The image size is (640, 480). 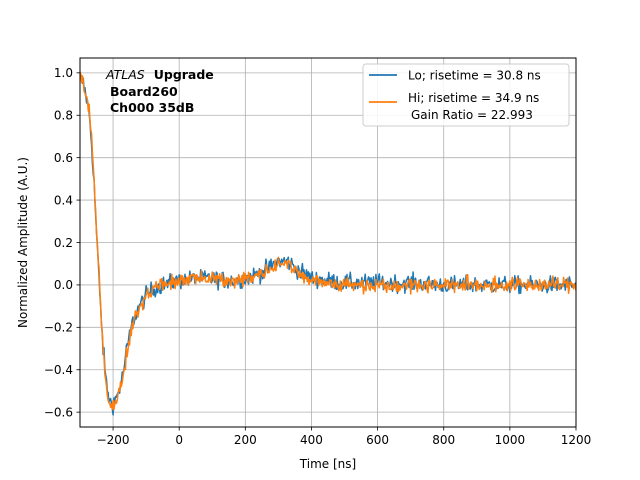 I want to click on x-tick-label: 600, so click(x=377, y=440).